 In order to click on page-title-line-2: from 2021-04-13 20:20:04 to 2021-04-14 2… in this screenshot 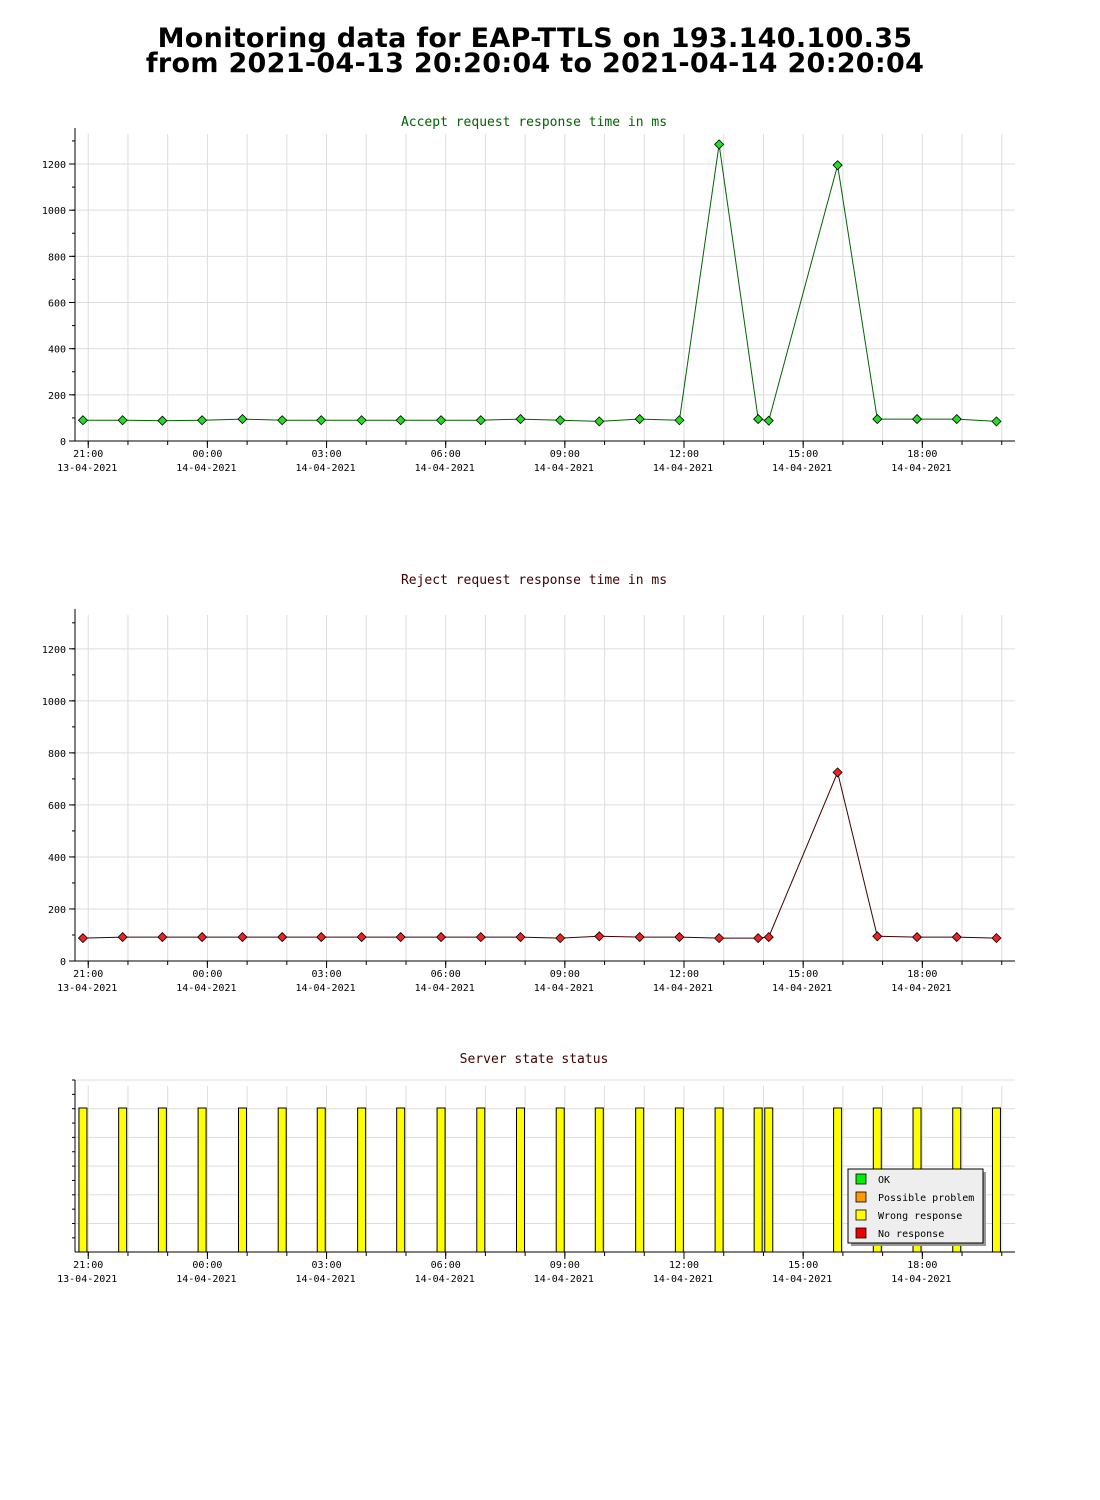, I will do `click(535, 63)`.